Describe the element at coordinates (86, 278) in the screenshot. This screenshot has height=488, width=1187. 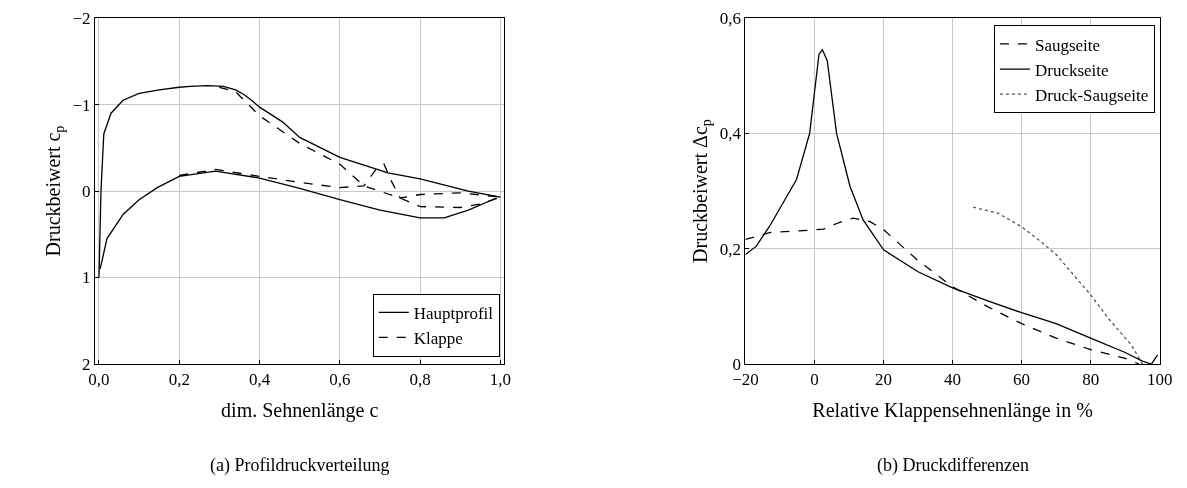
I see `y-tick-label: 1` at that location.